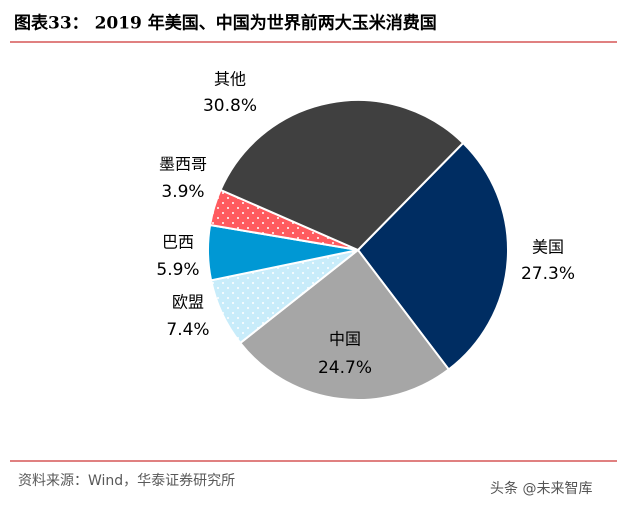 The height and width of the screenshot is (509, 617). What do you see at coordinates (126, 481) in the screenshot?
I see `source: 资料来源：Wind，华泰证券研究所` at bounding box center [126, 481].